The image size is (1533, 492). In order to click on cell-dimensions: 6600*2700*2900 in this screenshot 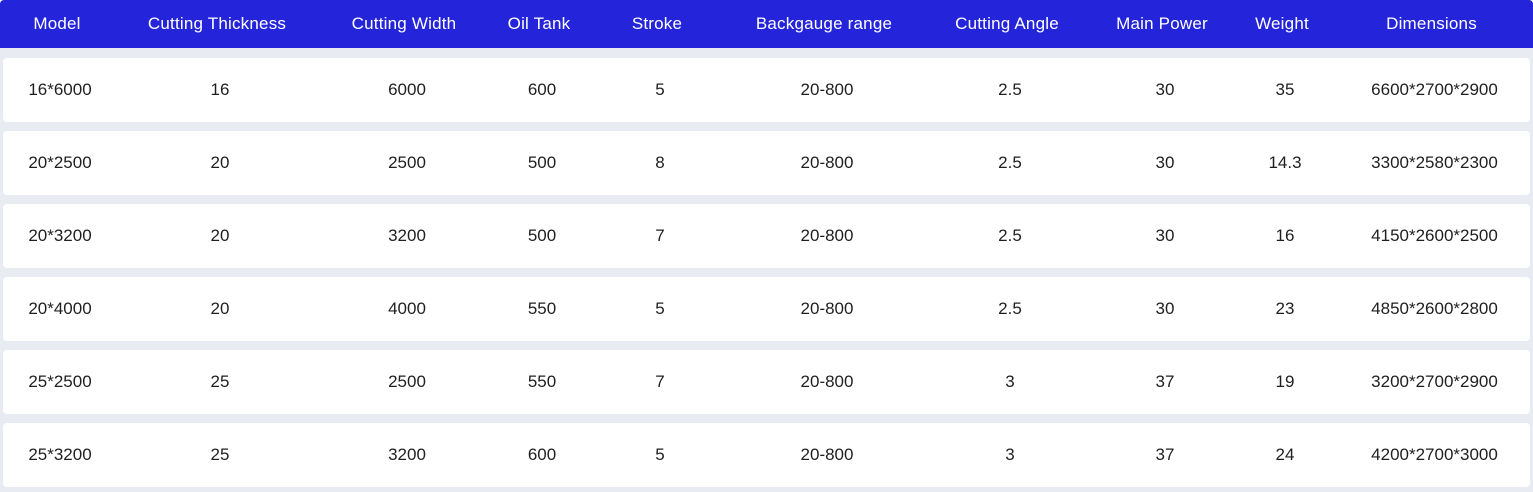, I will do `click(1434, 89)`.